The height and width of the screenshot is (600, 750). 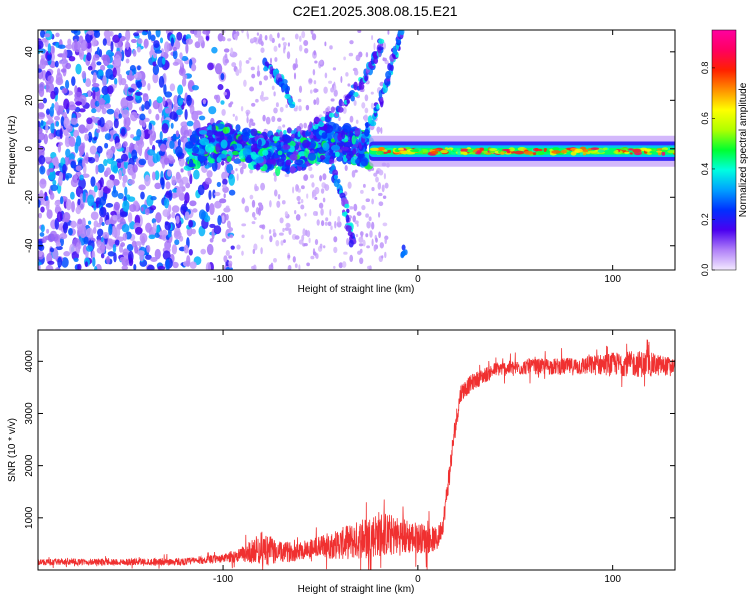 What do you see at coordinates (352, 98) in the screenshot?
I see `track-mid-track` at bounding box center [352, 98].